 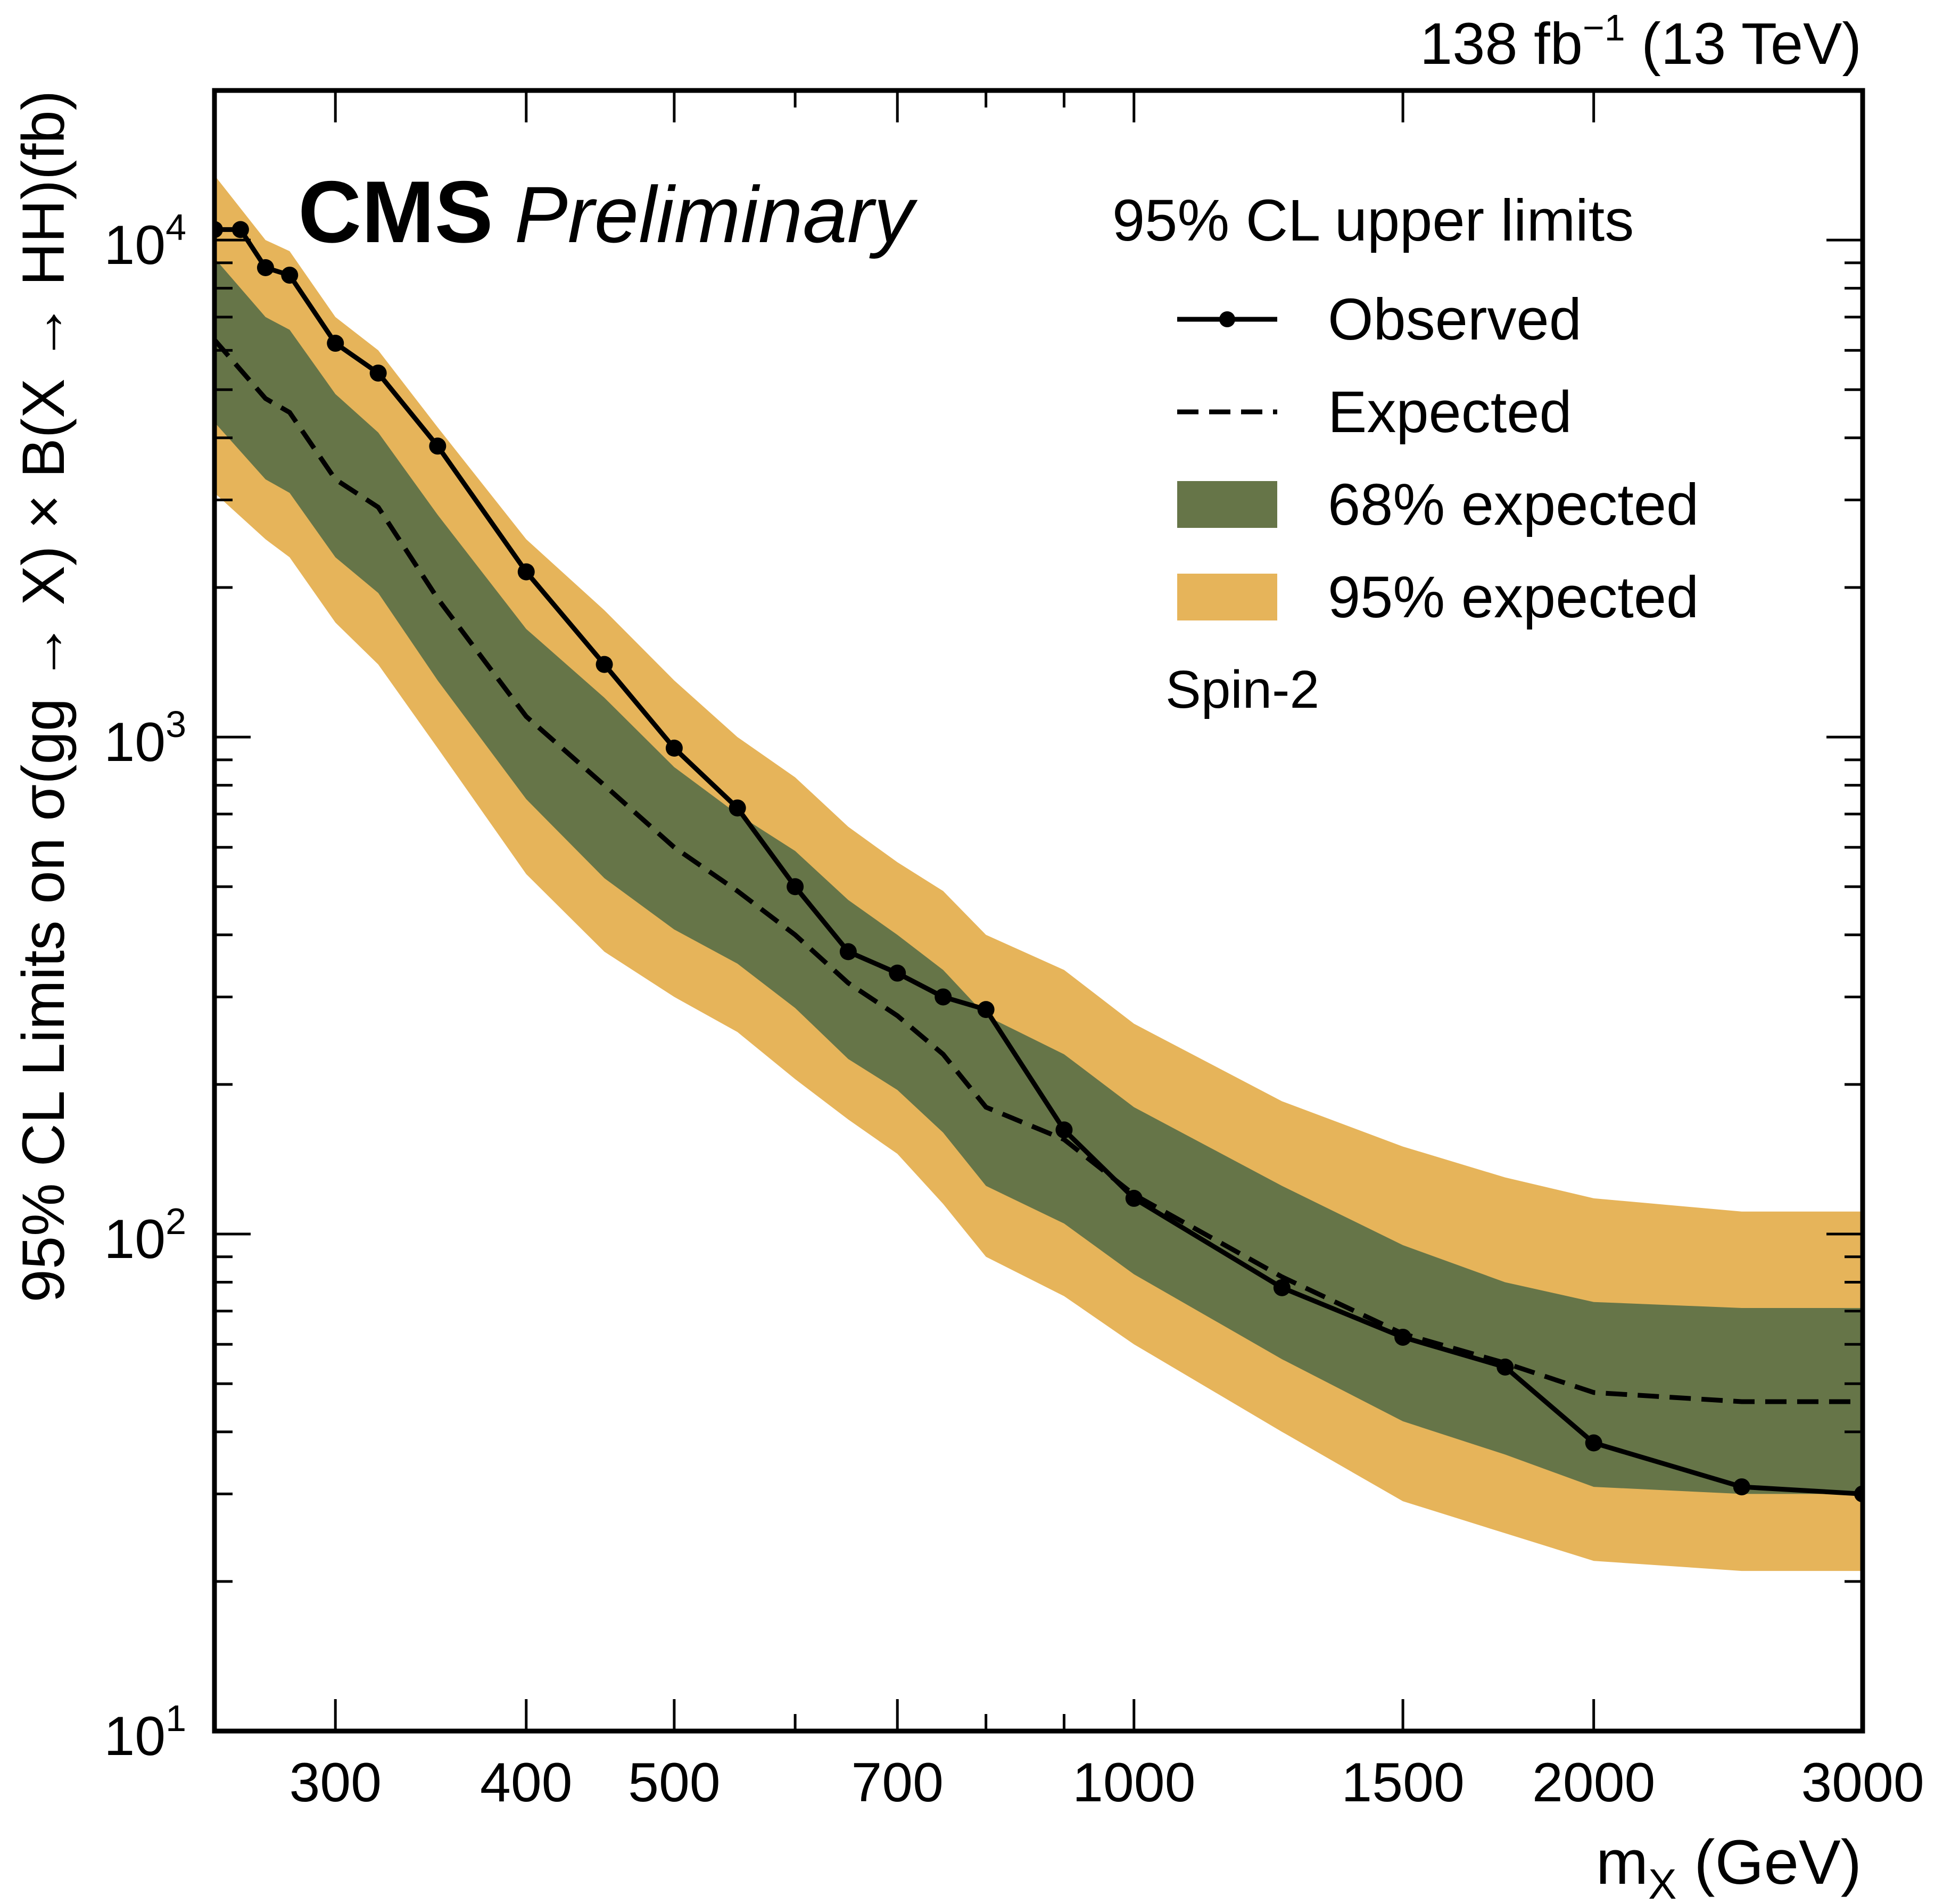 What do you see at coordinates (1402, 1783) in the screenshot?
I see `x-tick-label: 1500` at bounding box center [1402, 1783].